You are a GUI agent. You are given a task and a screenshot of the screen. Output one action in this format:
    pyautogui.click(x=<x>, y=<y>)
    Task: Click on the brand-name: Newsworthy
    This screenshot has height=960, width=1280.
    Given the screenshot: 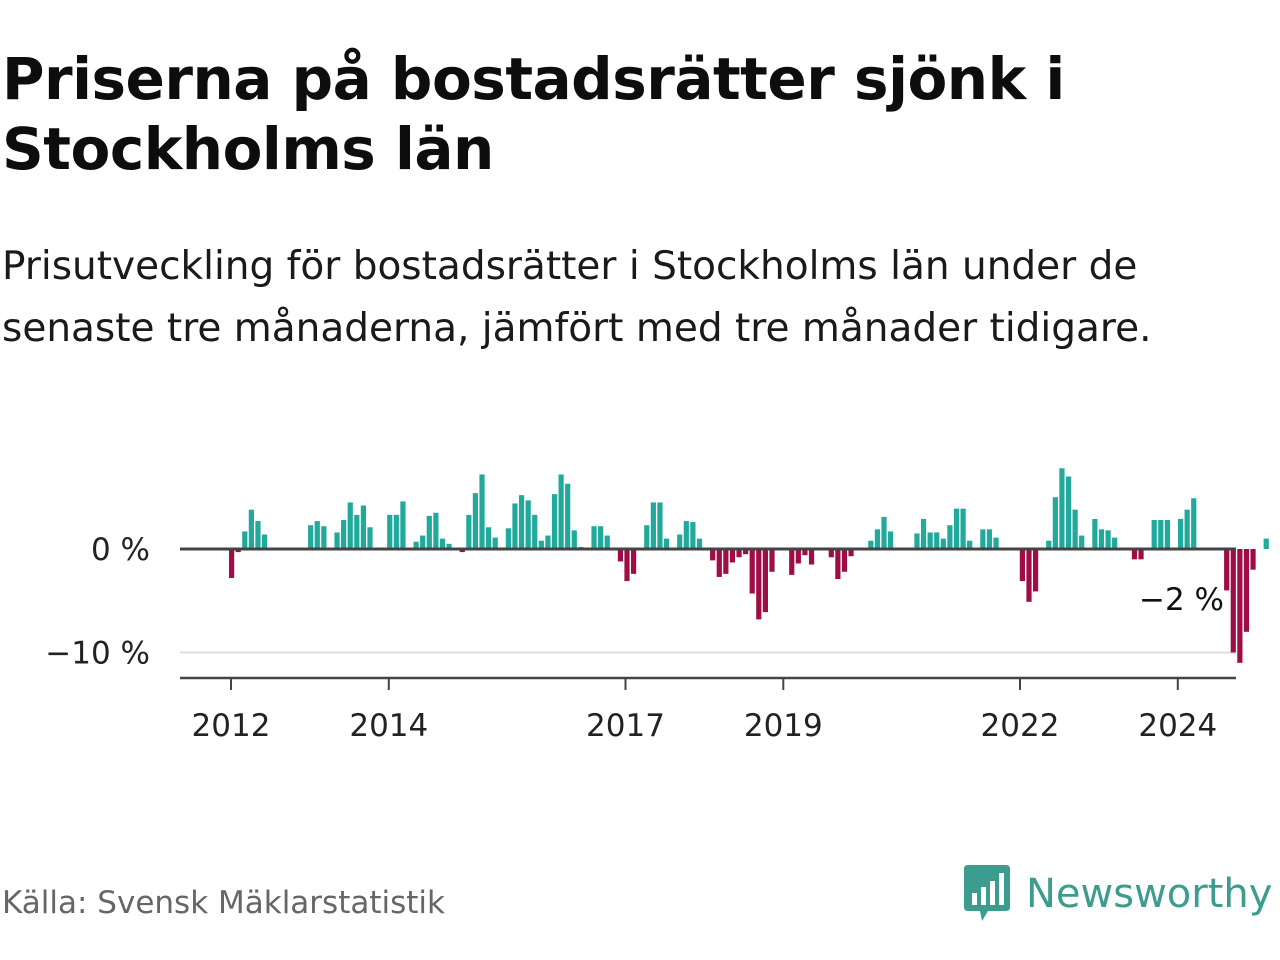 What is the action you would take?
    pyautogui.click(x=1149, y=894)
    